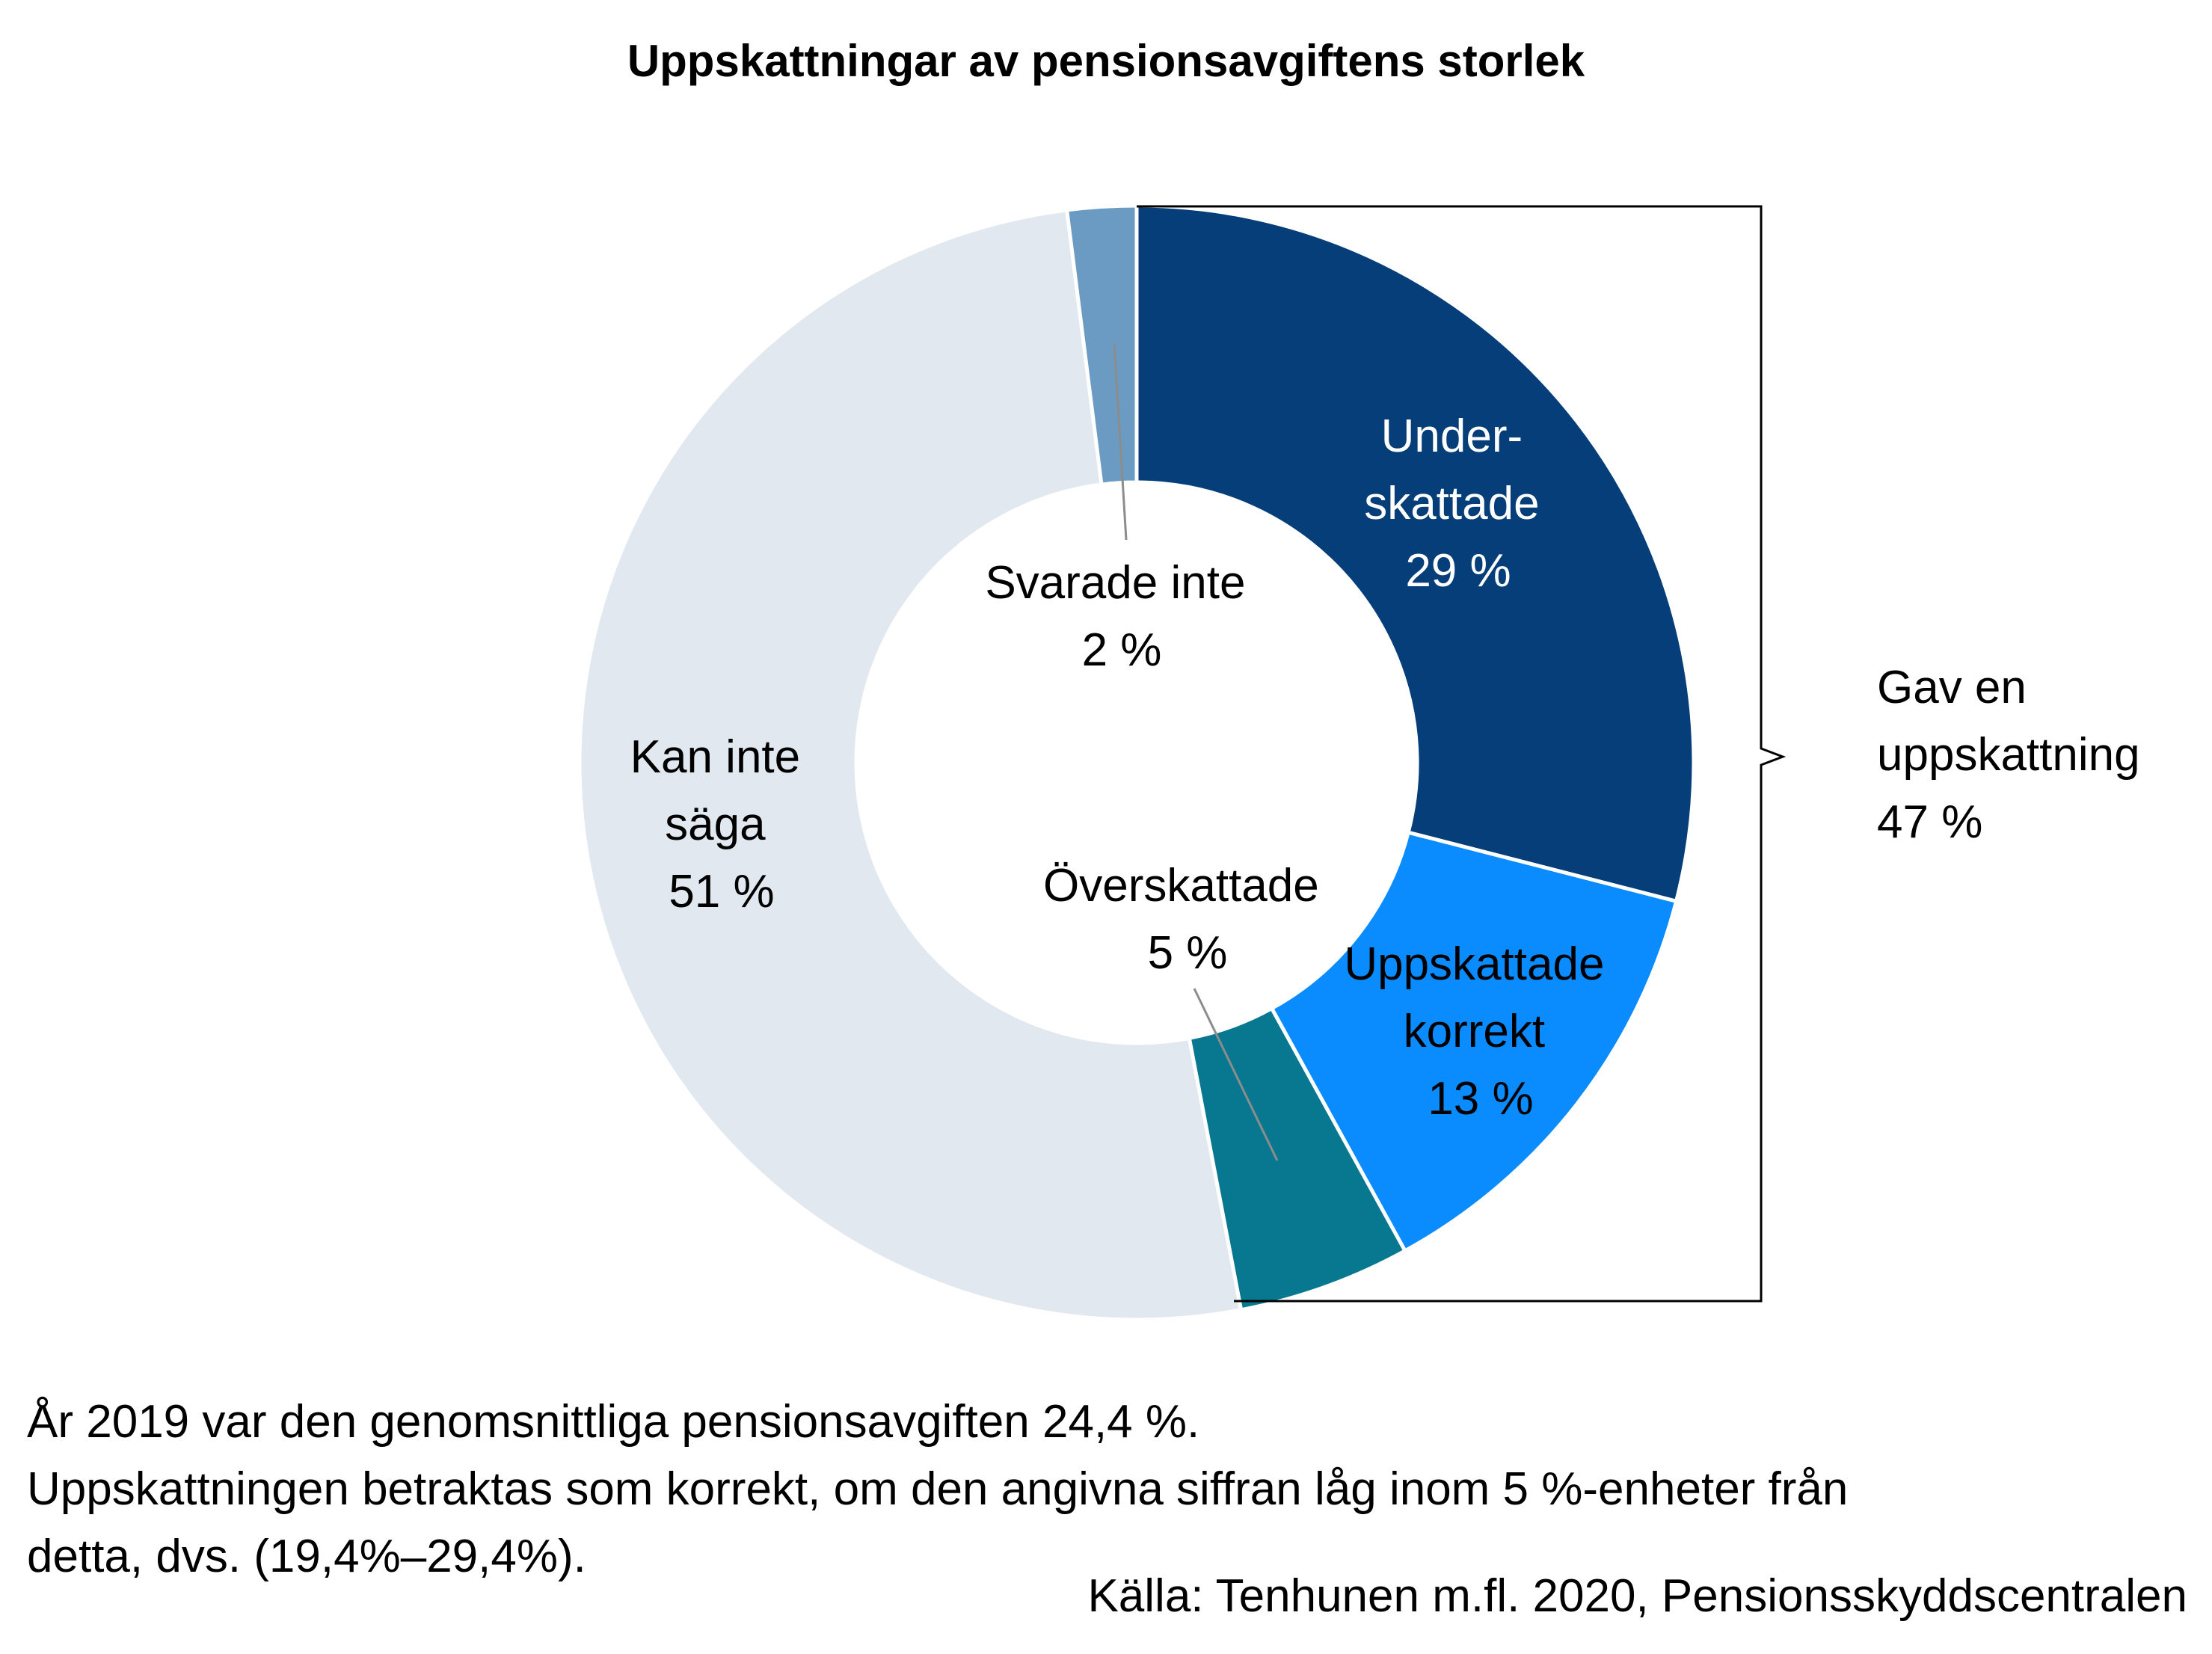 This screenshot has width=2212, height=1654. Describe the element at coordinates (1480, 1031) in the screenshot. I see `label-uppskattade-korrekt: Uppskattade korrekt 13 %` at that location.